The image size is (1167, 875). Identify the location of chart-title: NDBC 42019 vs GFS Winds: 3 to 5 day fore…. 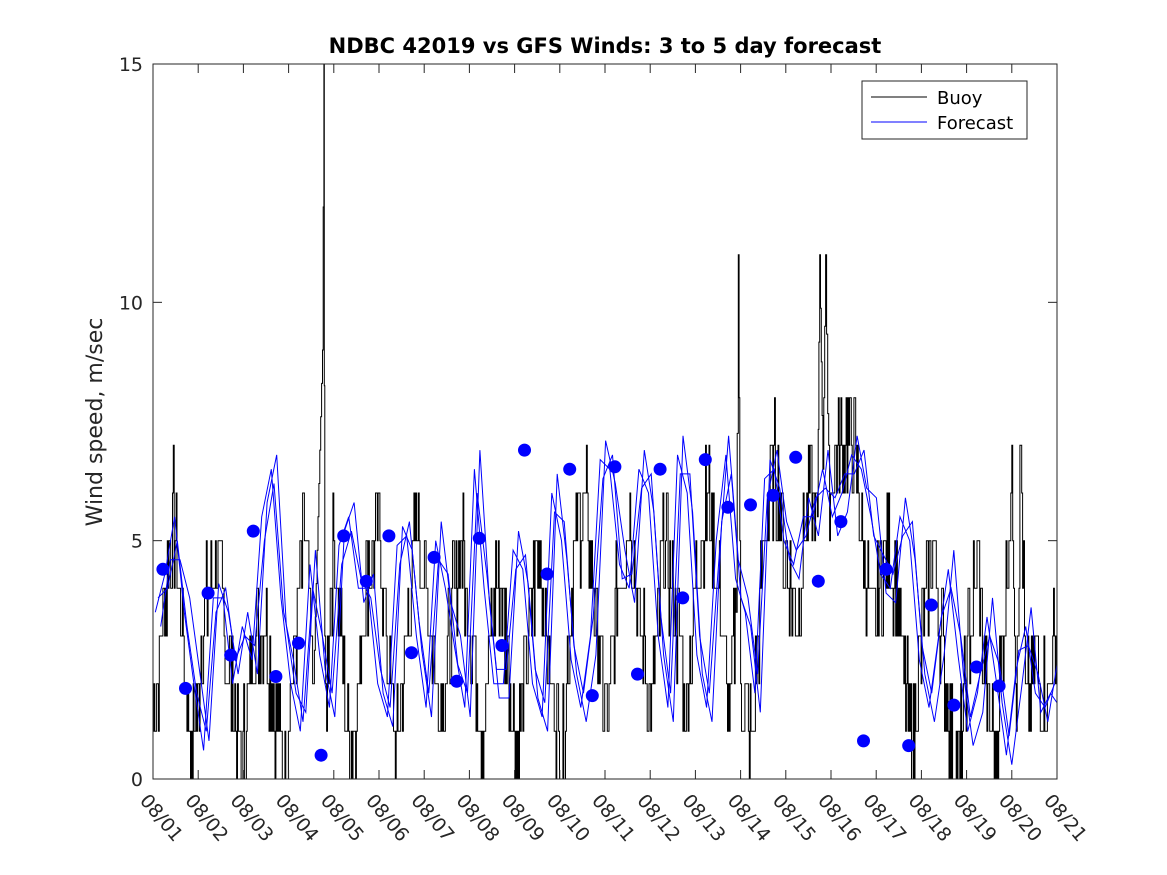
(605, 46).